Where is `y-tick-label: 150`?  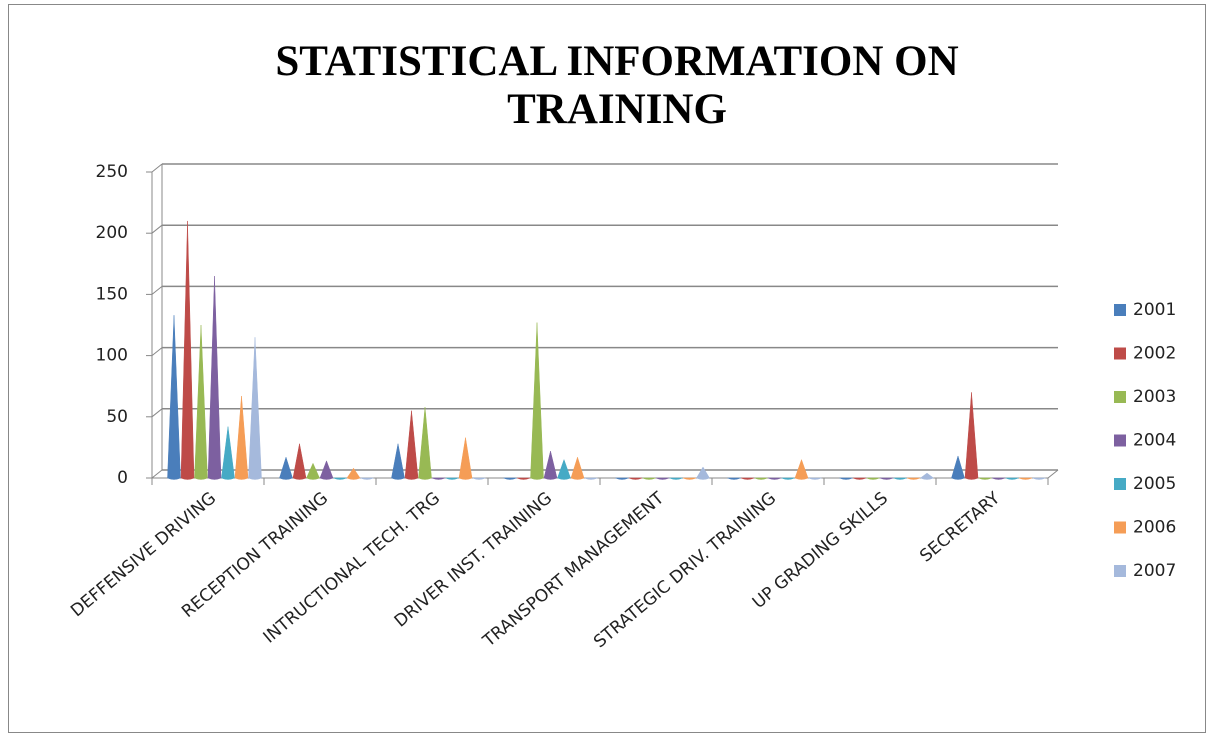
y-tick-label: 150 is located at coordinates (112, 294).